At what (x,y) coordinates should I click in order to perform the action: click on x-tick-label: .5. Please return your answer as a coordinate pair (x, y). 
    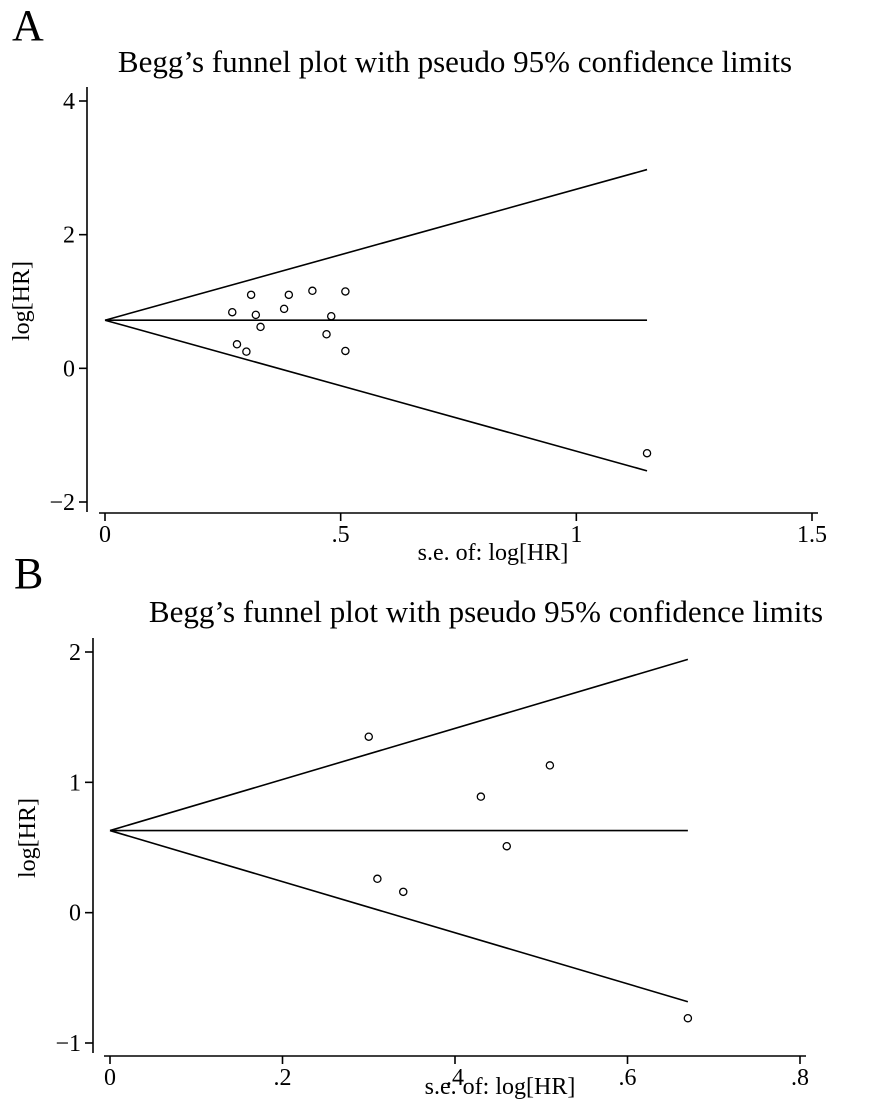
    Looking at the image, I should click on (341, 535).